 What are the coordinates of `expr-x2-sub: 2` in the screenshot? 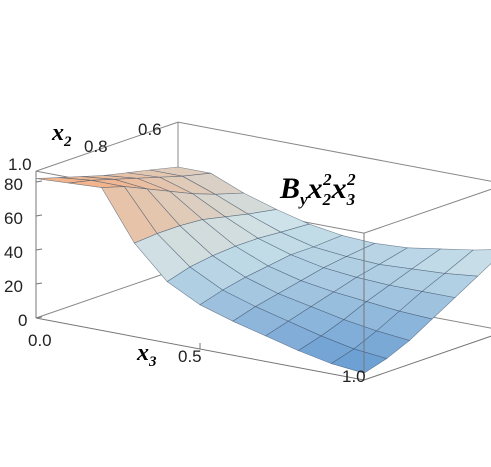 It's located at (327, 199).